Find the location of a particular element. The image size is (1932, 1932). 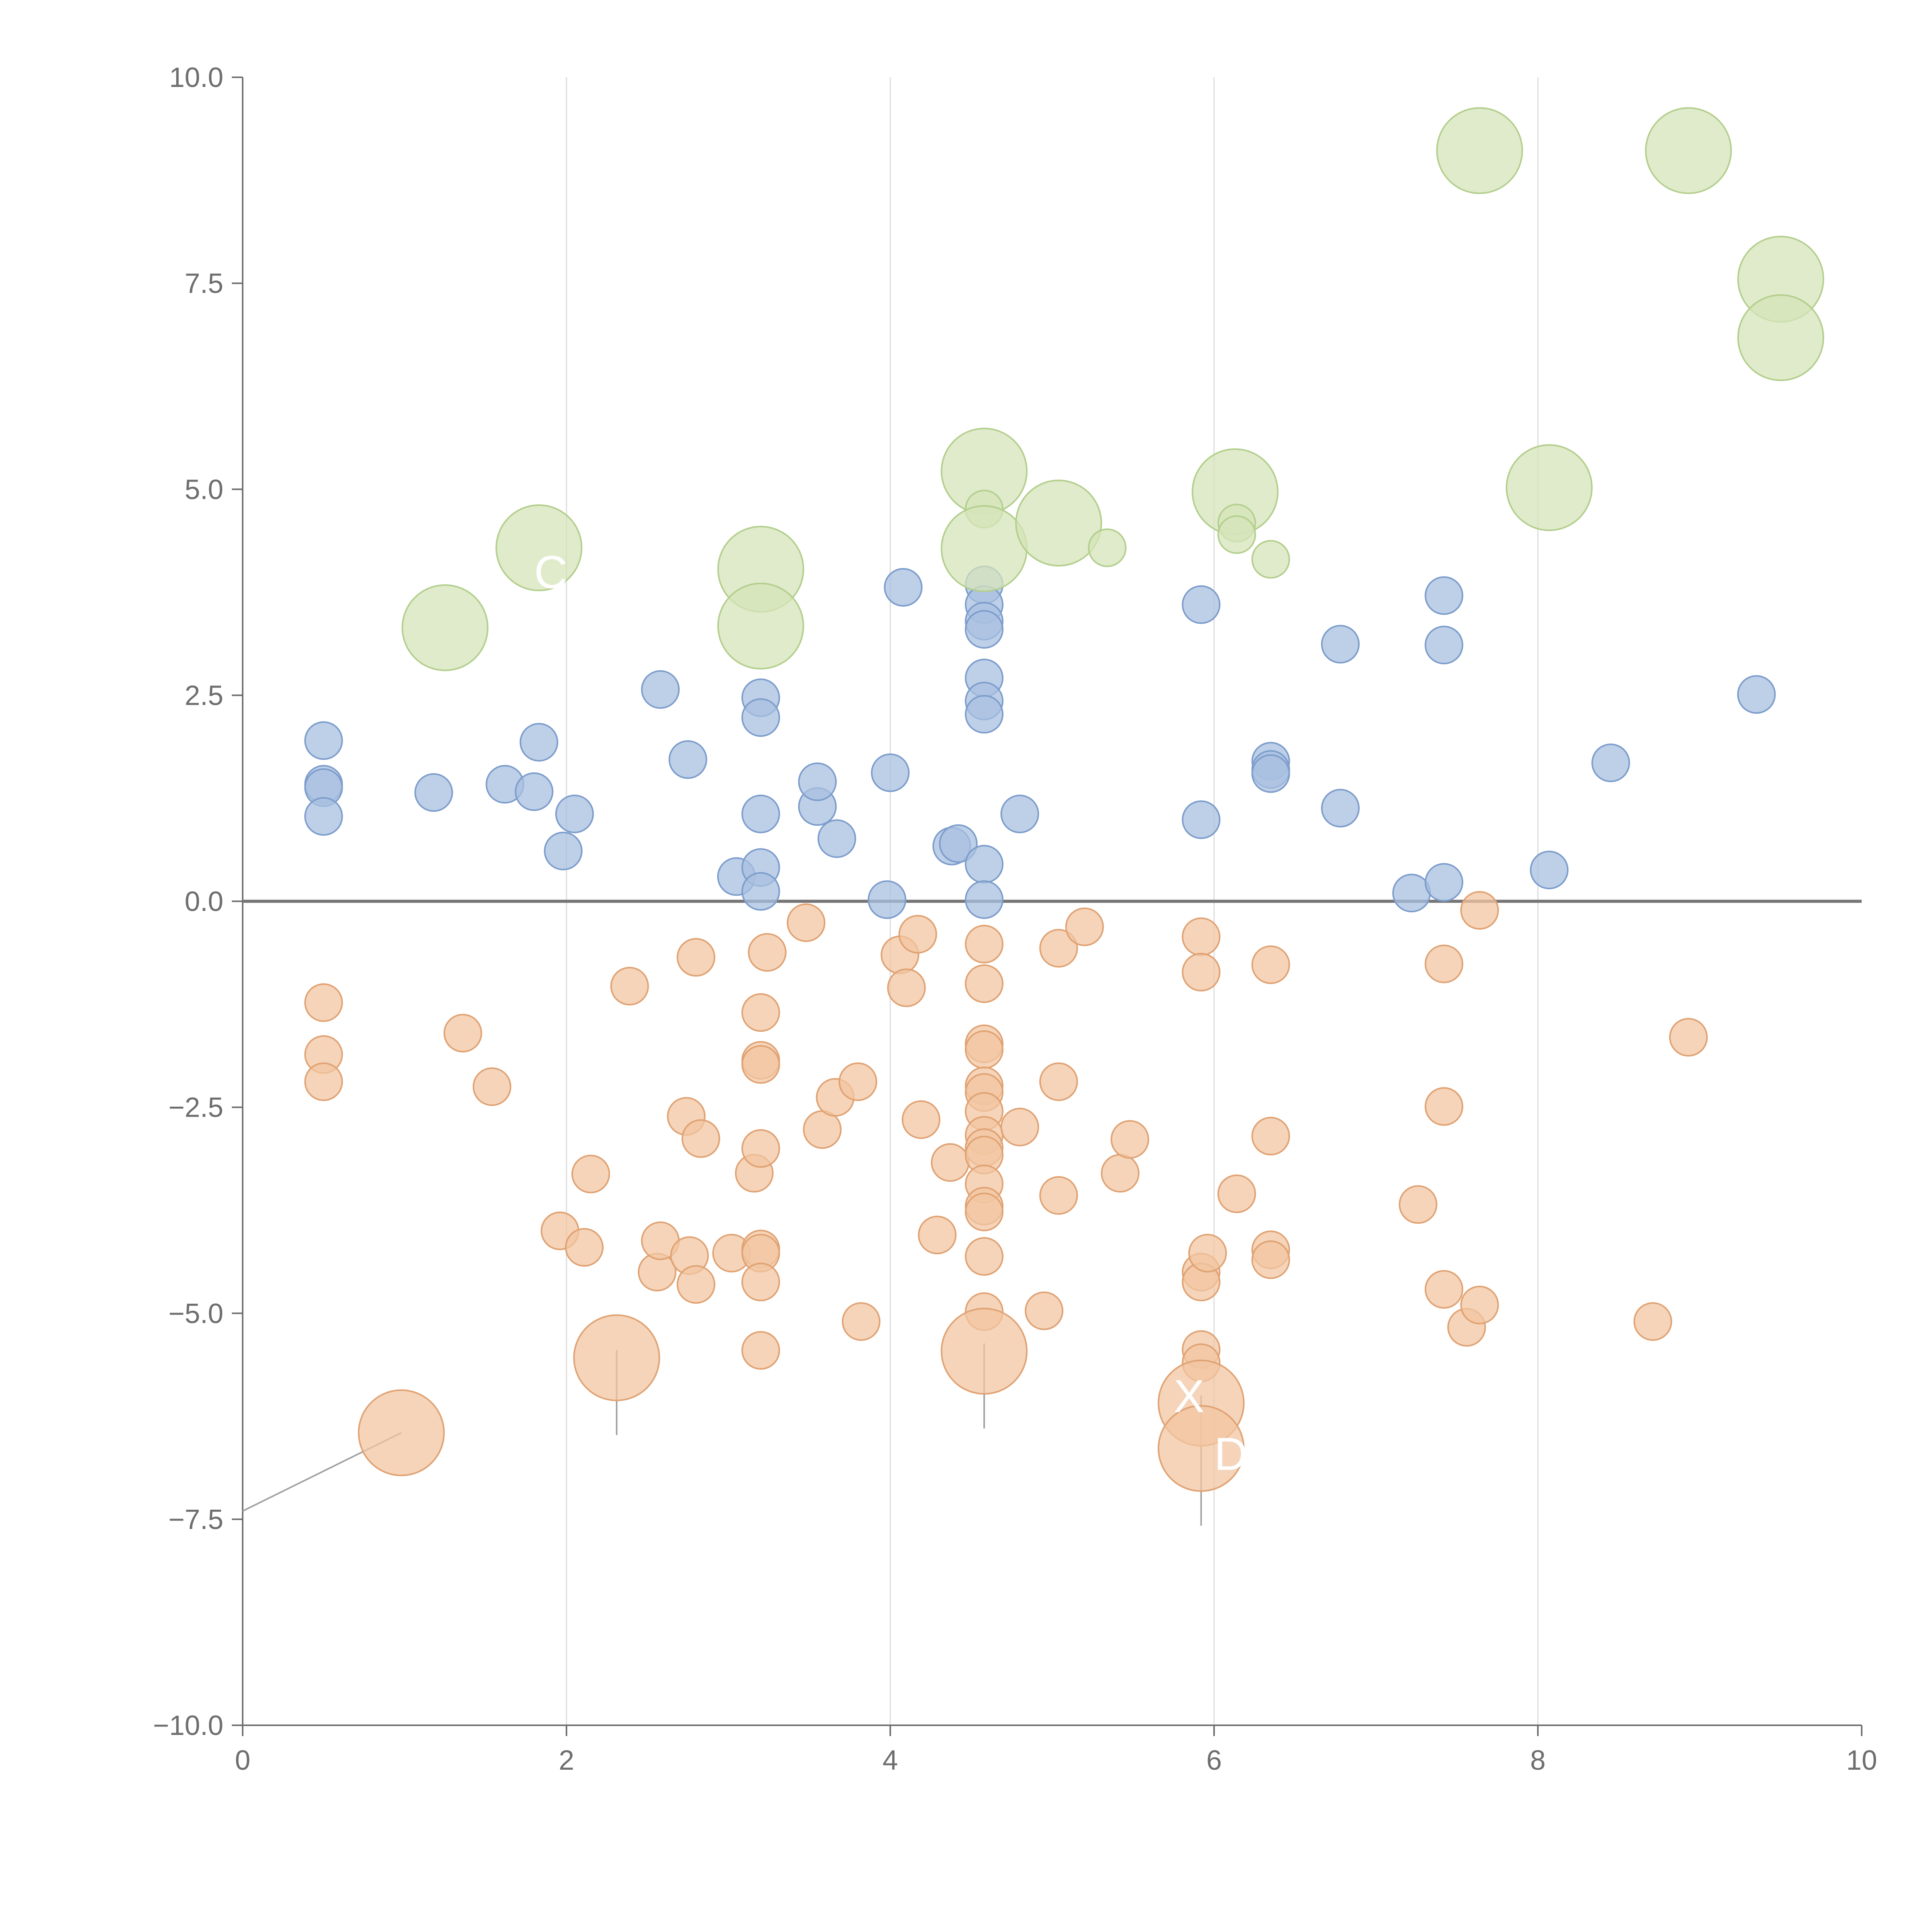

y-tick-label: 7.5 is located at coordinates (204, 284).